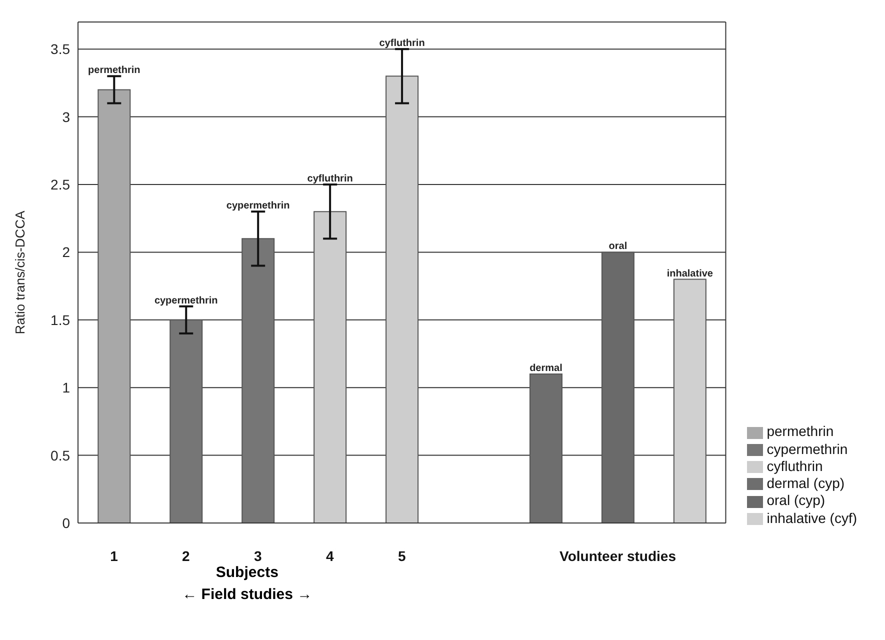 This screenshot has width=885, height=640. What do you see at coordinates (807, 448) in the screenshot?
I see `legend-label: cypermethrin` at bounding box center [807, 448].